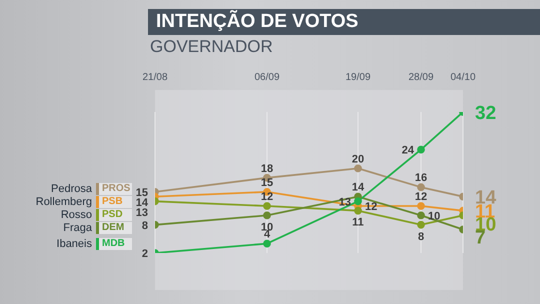 This screenshot has height=304, width=540. What do you see at coordinates (267, 77) in the screenshot?
I see `x-tick-label: 06/09` at bounding box center [267, 77].